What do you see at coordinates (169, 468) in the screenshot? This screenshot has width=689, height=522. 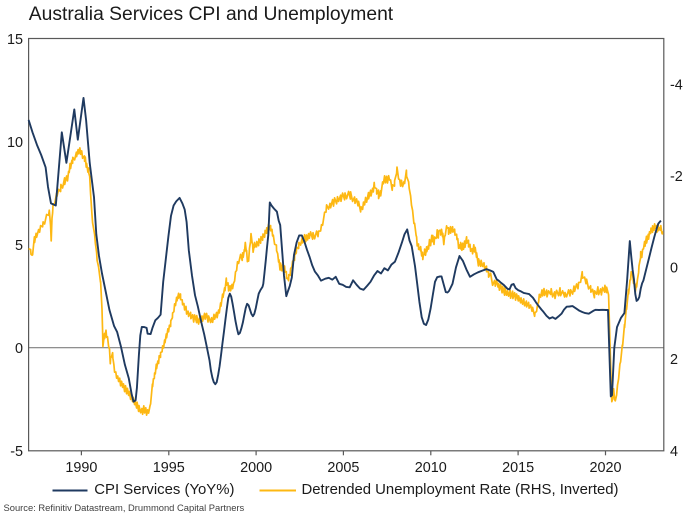 I see `svg-text: 1995` at bounding box center [169, 468].